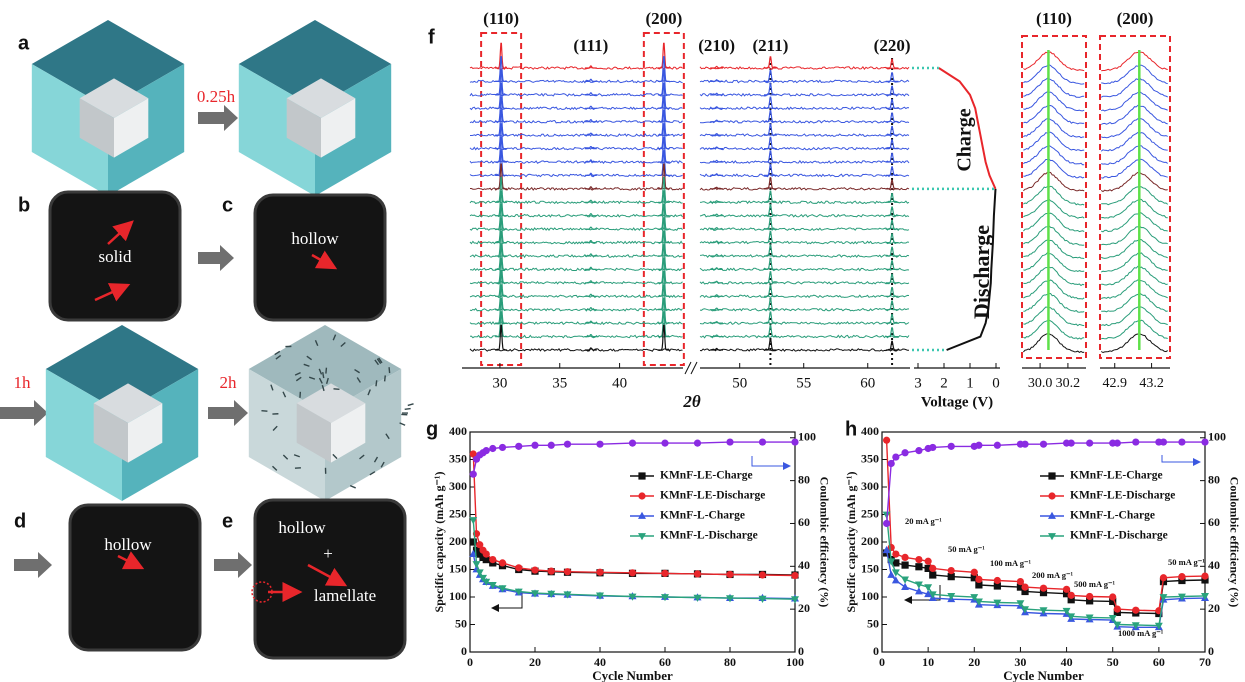 This screenshot has height=682, width=1245. I want to click on y-tick-label: 350, so click(870, 458).